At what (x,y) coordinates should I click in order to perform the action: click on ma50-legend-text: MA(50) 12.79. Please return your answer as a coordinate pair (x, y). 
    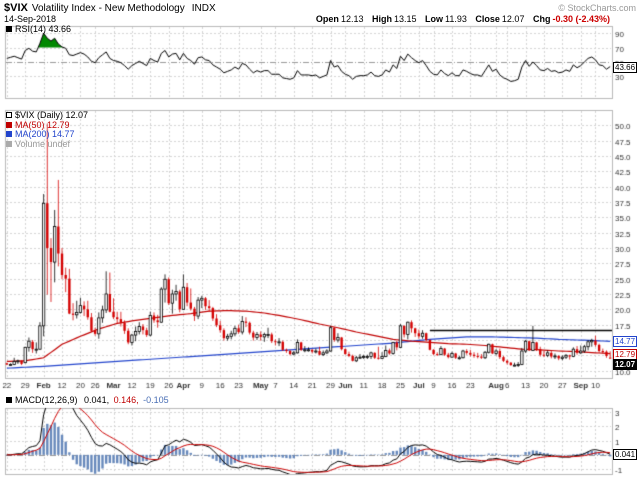
    Looking at the image, I should click on (42, 124).